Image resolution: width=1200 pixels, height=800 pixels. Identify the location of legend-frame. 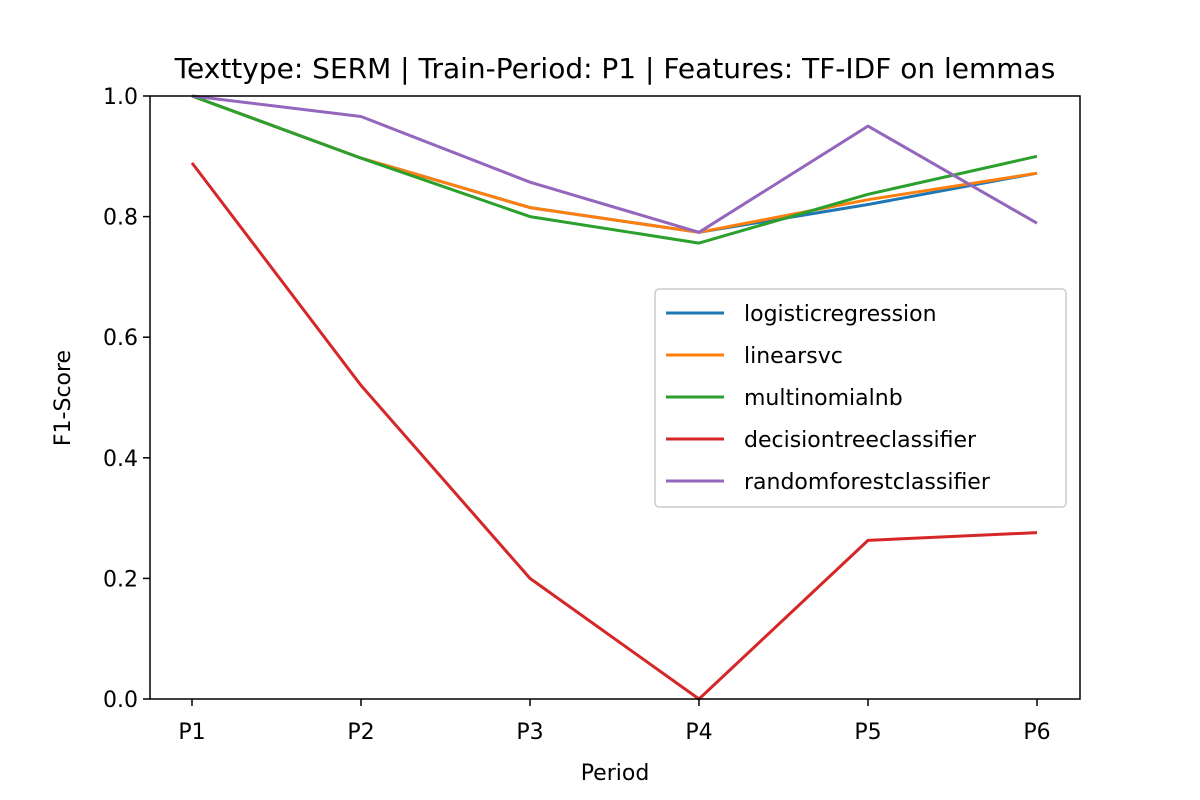
(860, 398).